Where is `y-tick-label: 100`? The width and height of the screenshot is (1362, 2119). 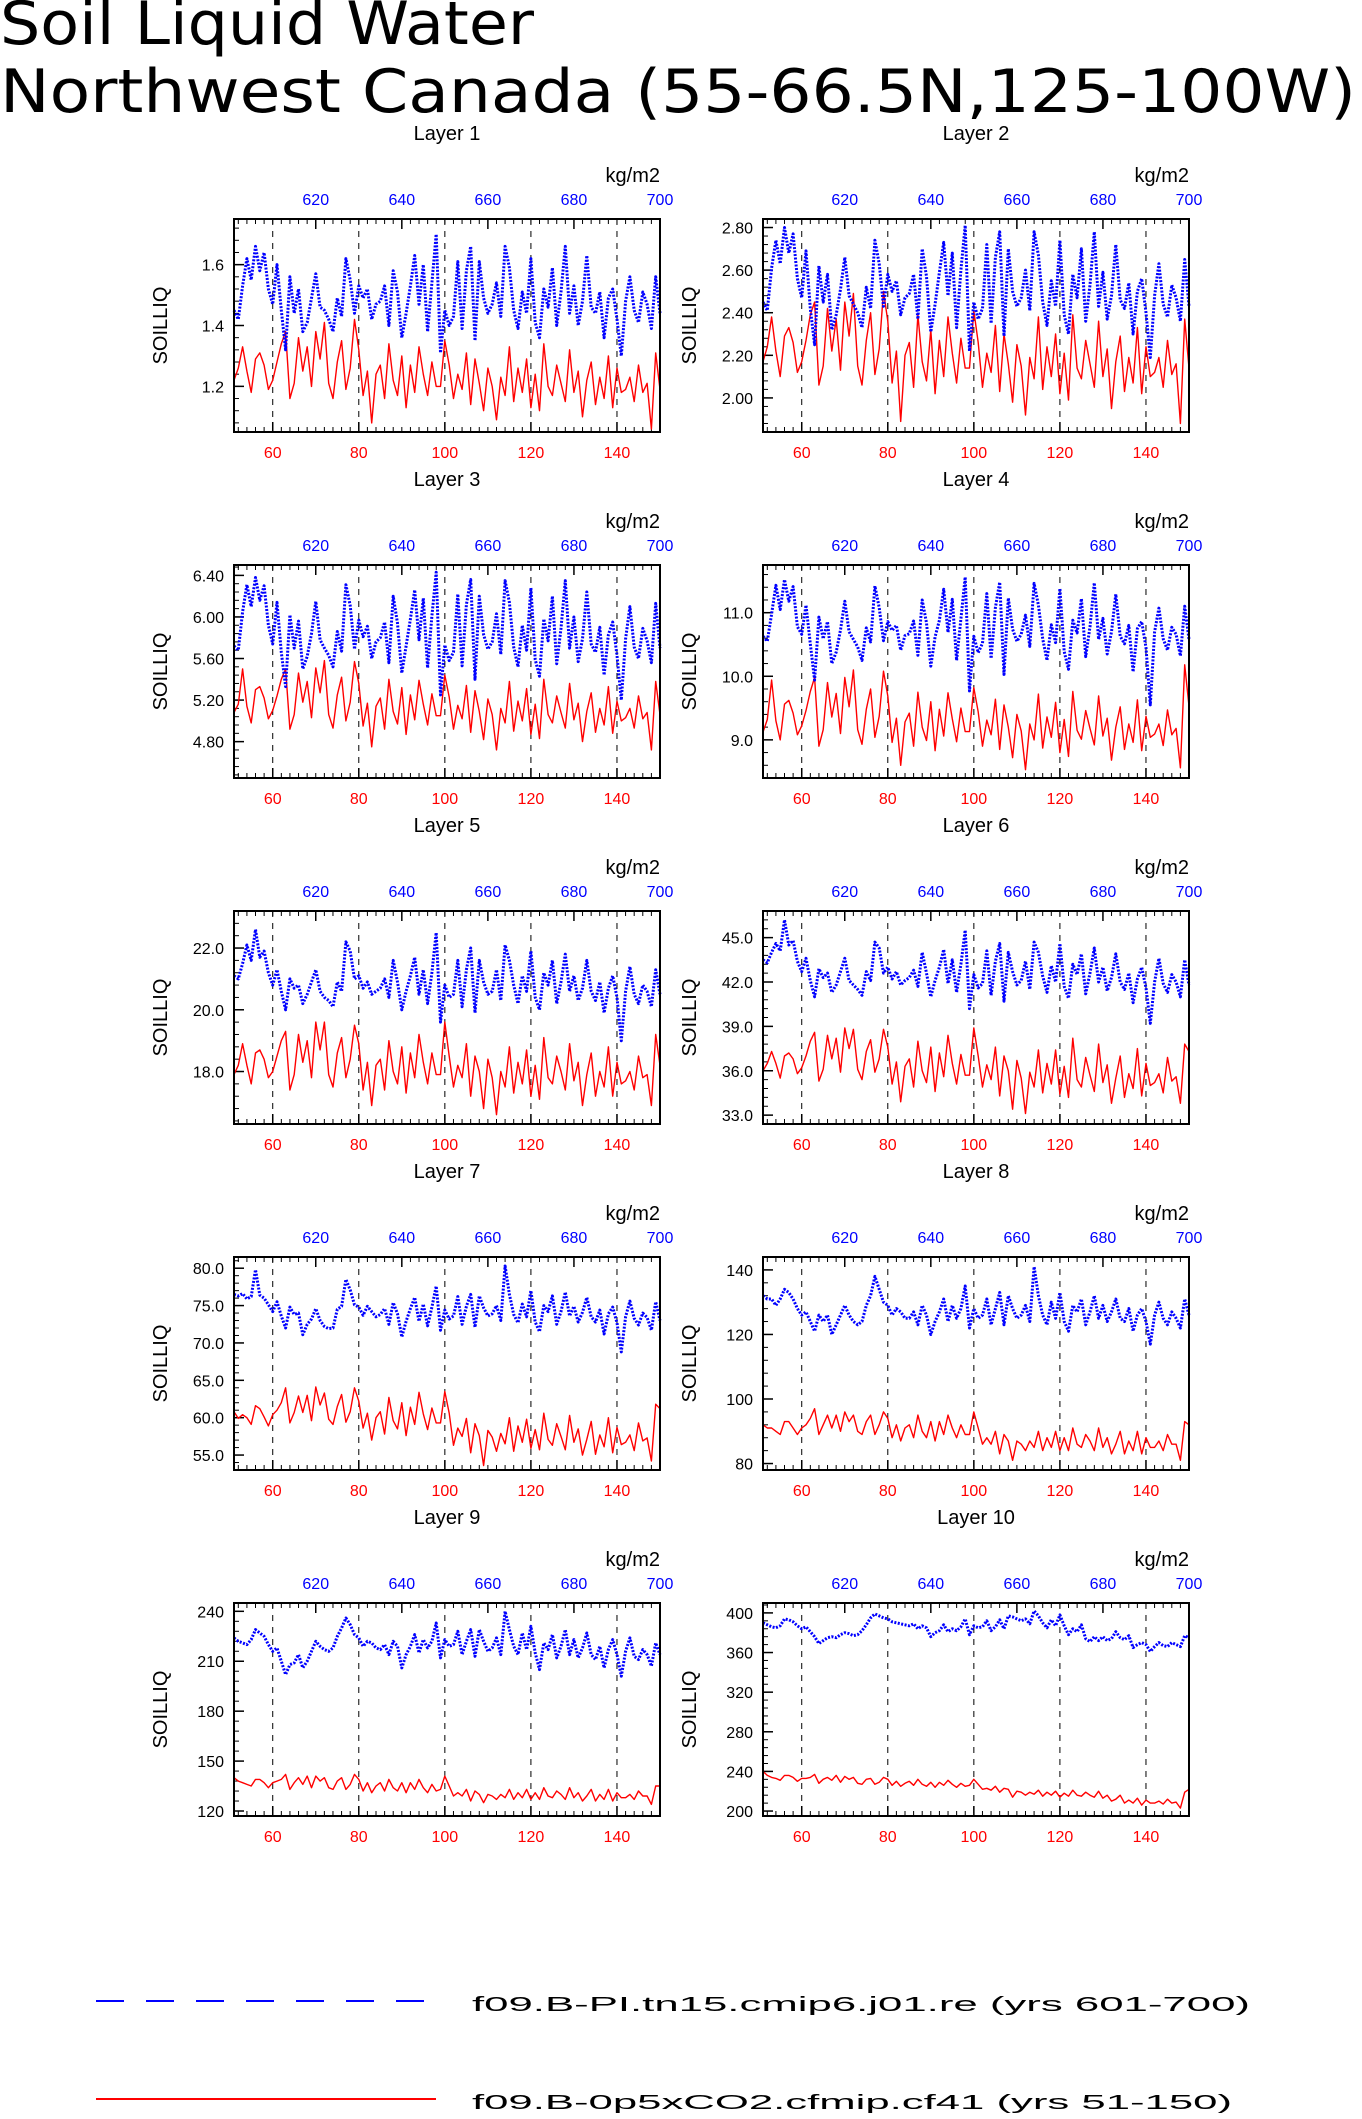 y-tick-label: 100 is located at coordinates (739, 1400).